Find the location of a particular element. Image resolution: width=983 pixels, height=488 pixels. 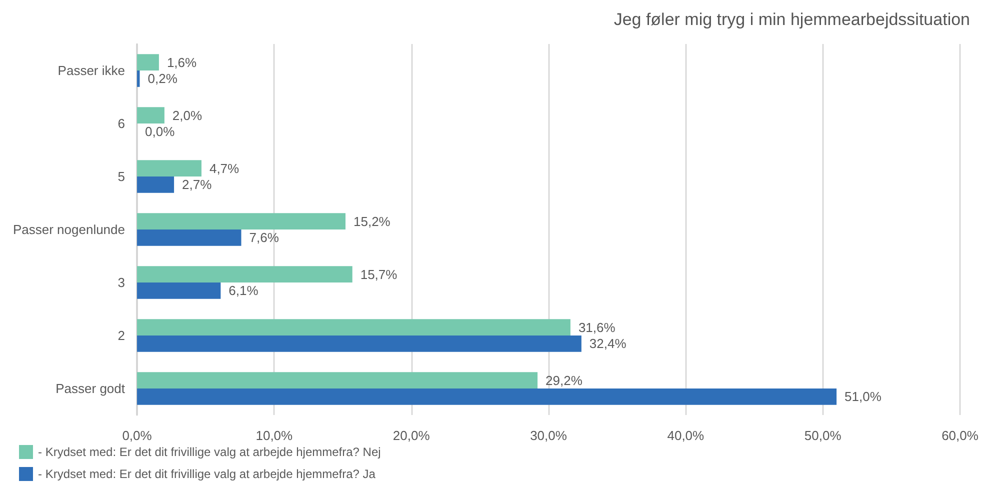

x-tick-label: 40,0% is located at coordinates (686, 435).